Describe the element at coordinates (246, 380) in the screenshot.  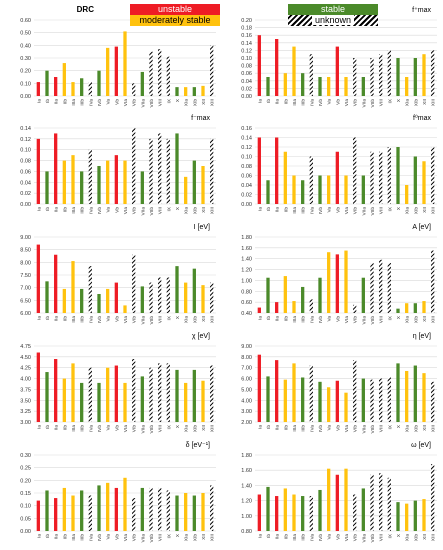
I see `y-tick-label: 6.00` at that location.